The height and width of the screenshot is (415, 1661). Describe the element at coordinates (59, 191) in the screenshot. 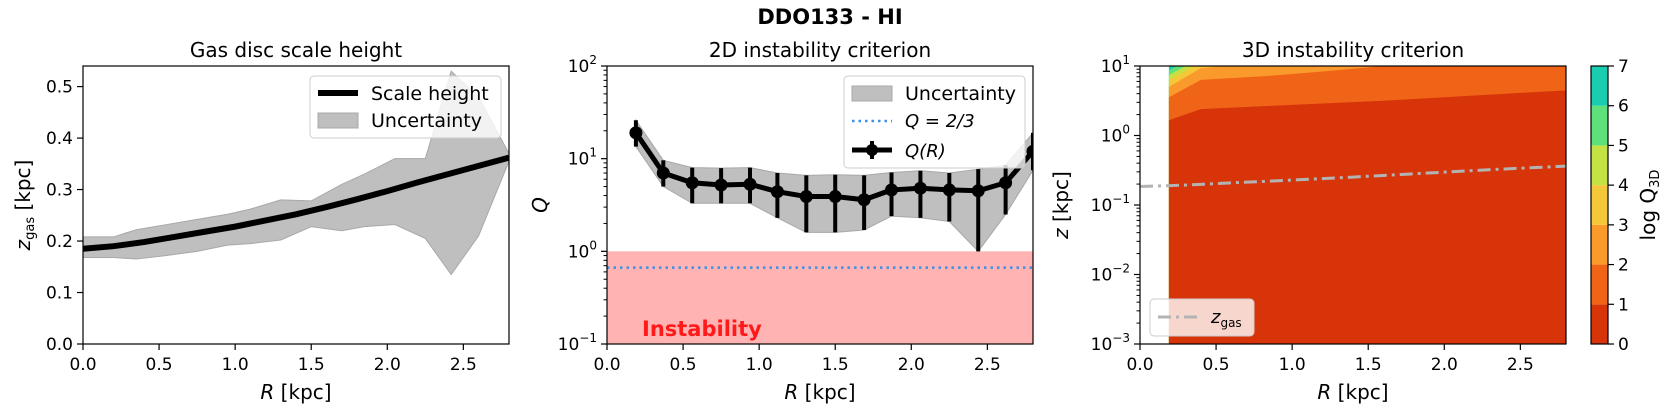

I see `y-tick-label: 0.3` at that location.